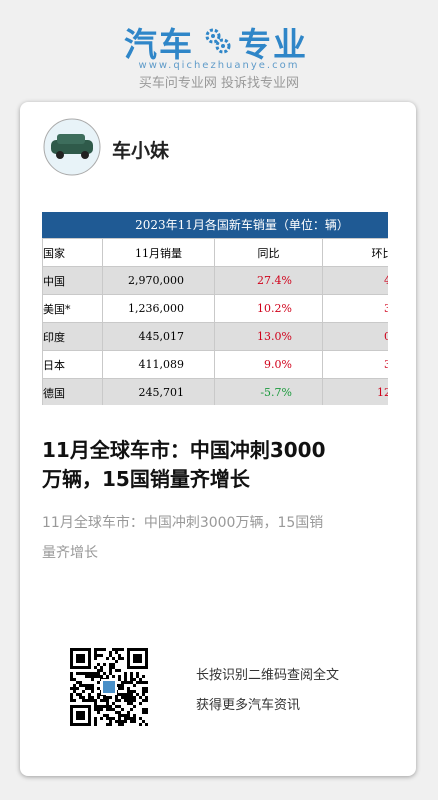 Image resolution: width=438 pixels, height=800 pixels. I want to click on logo-right: 专业, so click(273, 44).